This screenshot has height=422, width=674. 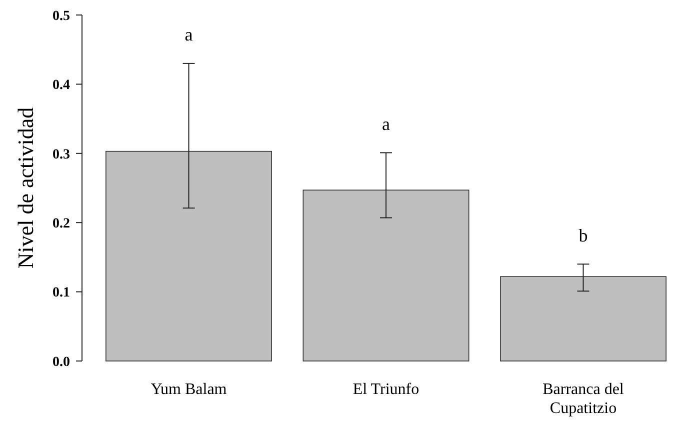 What do you see at coordinates (583, 399) in the screenshot?
I see `x-tick-label: Barranca del Cupatitzio` at bounding box center [583, 399].